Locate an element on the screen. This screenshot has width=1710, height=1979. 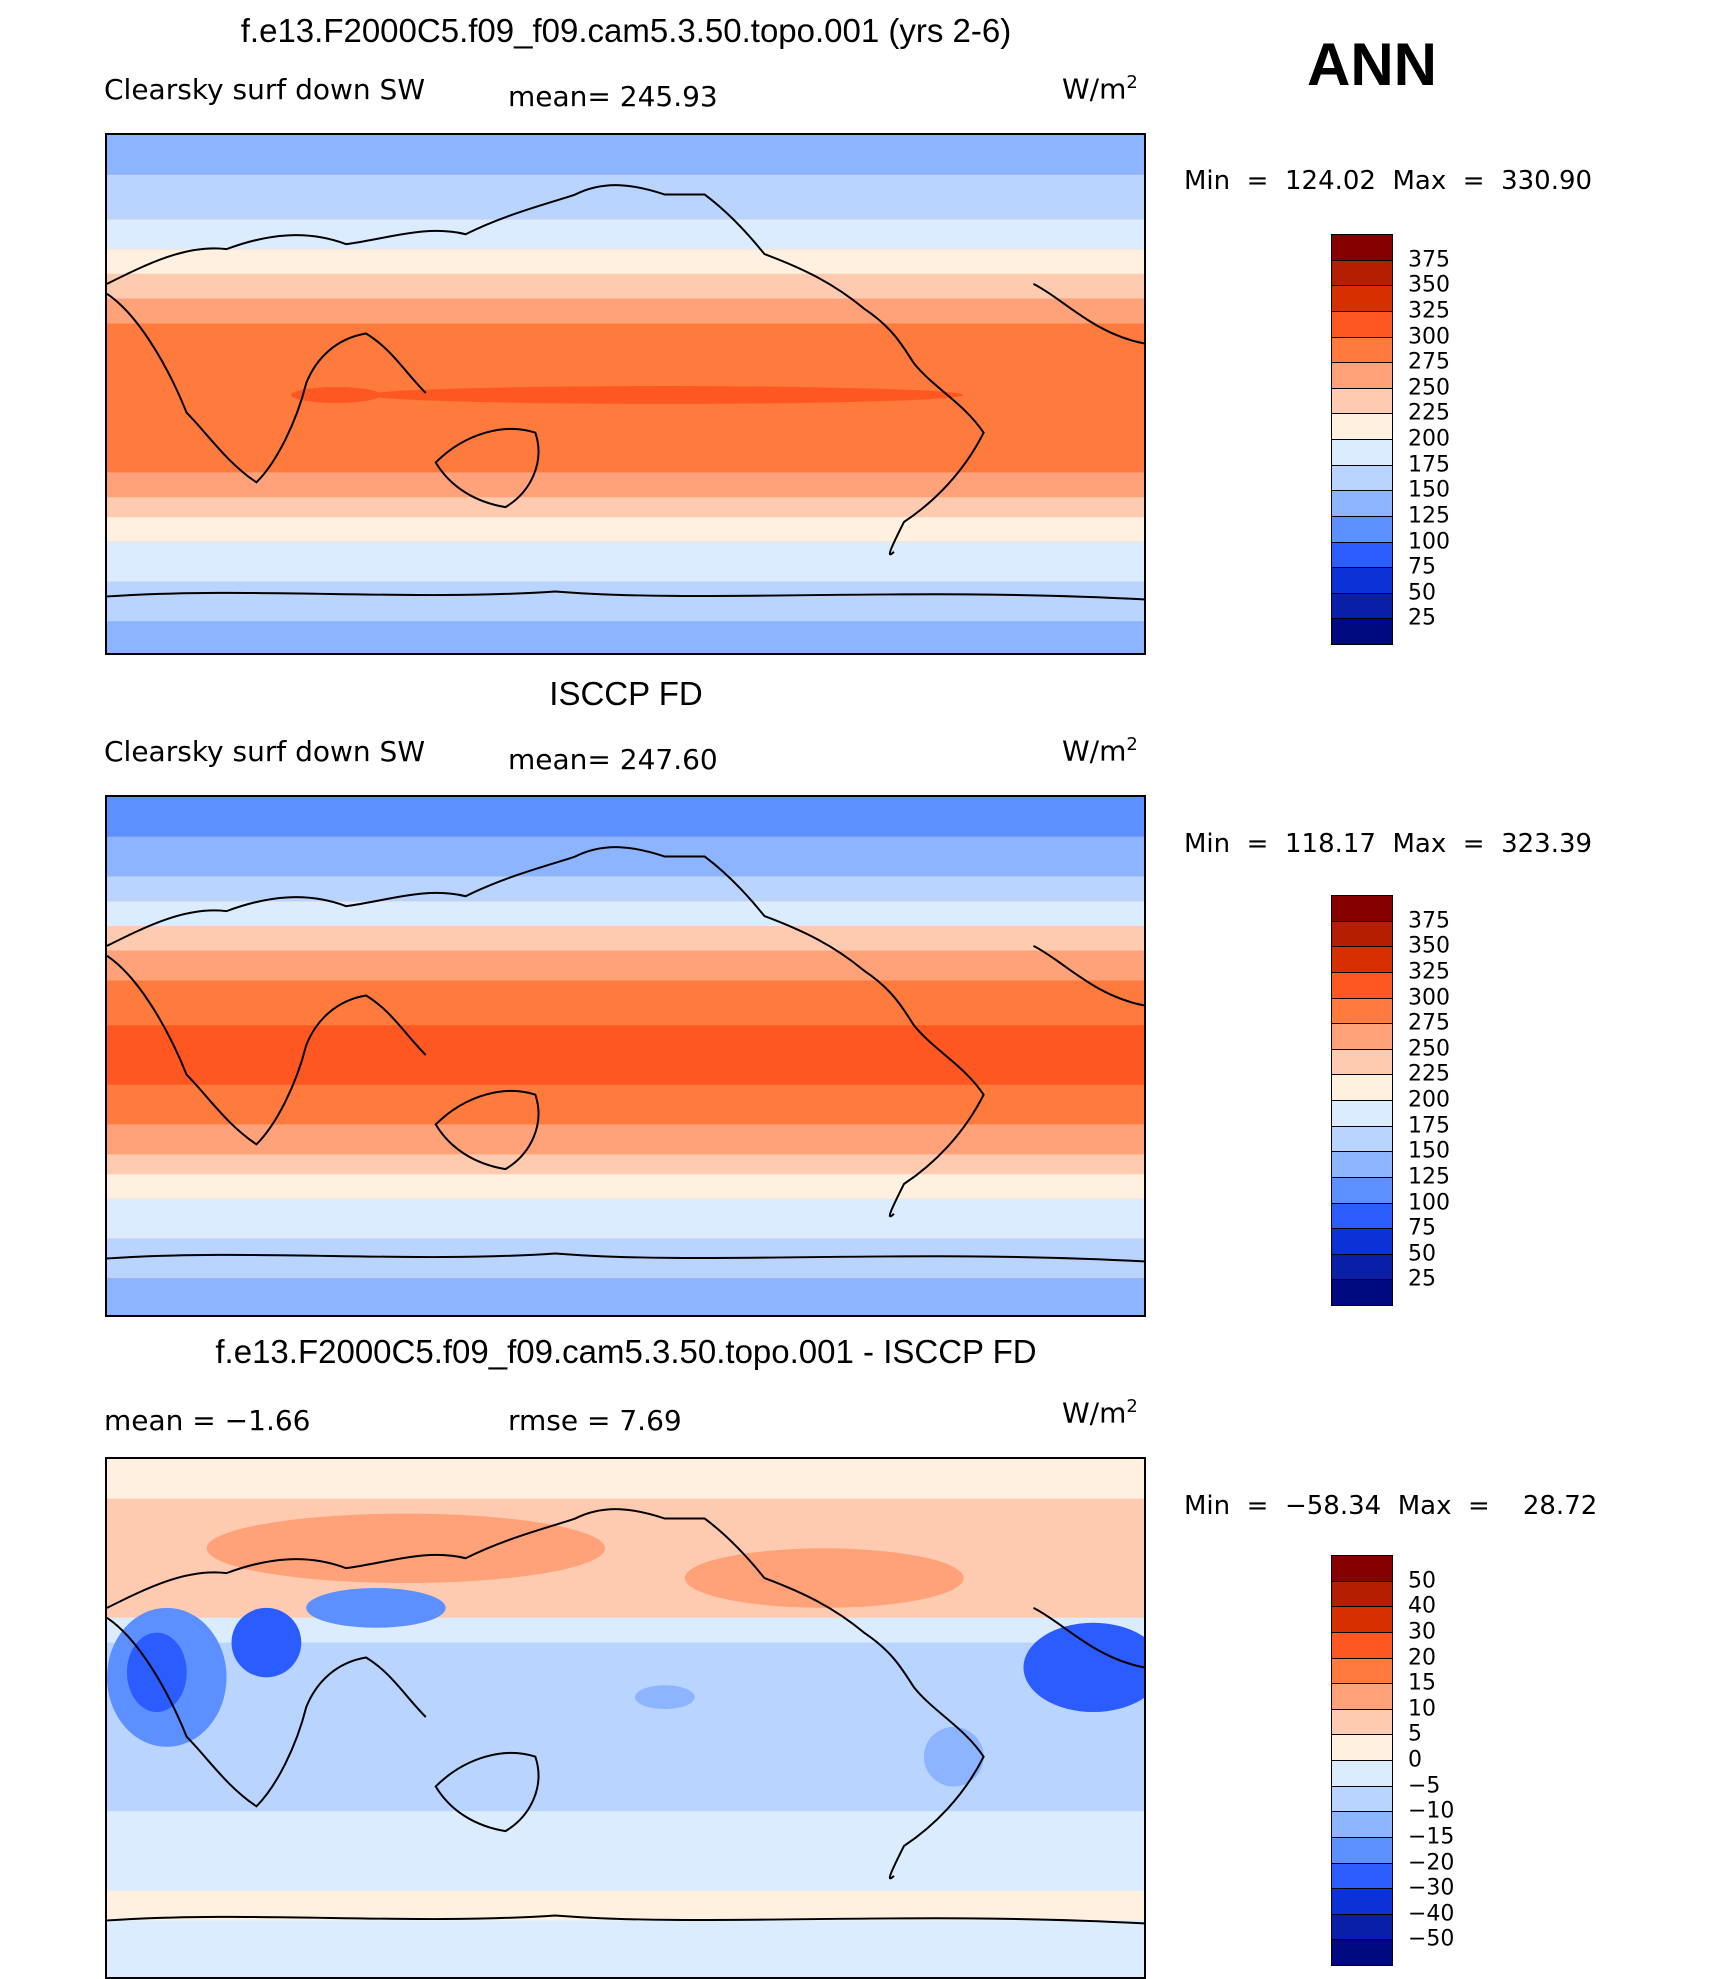
season-label: ANN is located at coordinates (1372, 64).